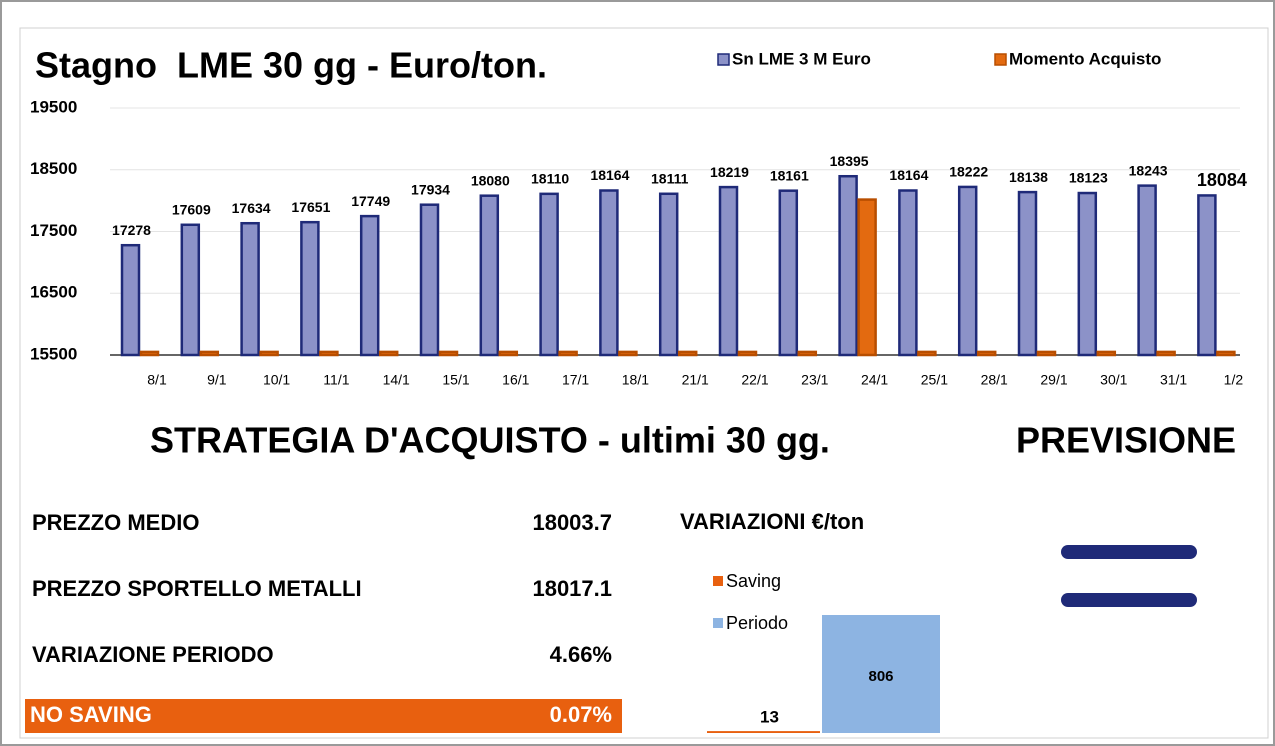 The width and height of the screenshot is (1275, 746). Describe the element at coordinates (157, 380) in the screenshot. I see `x-tick-label: 8/1` at that location.